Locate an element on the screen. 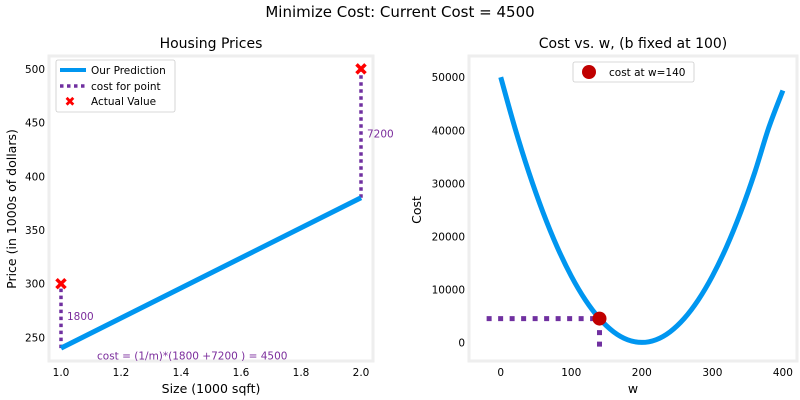  cost-x-tick-label: 300 is located at coordinates (712, 373).